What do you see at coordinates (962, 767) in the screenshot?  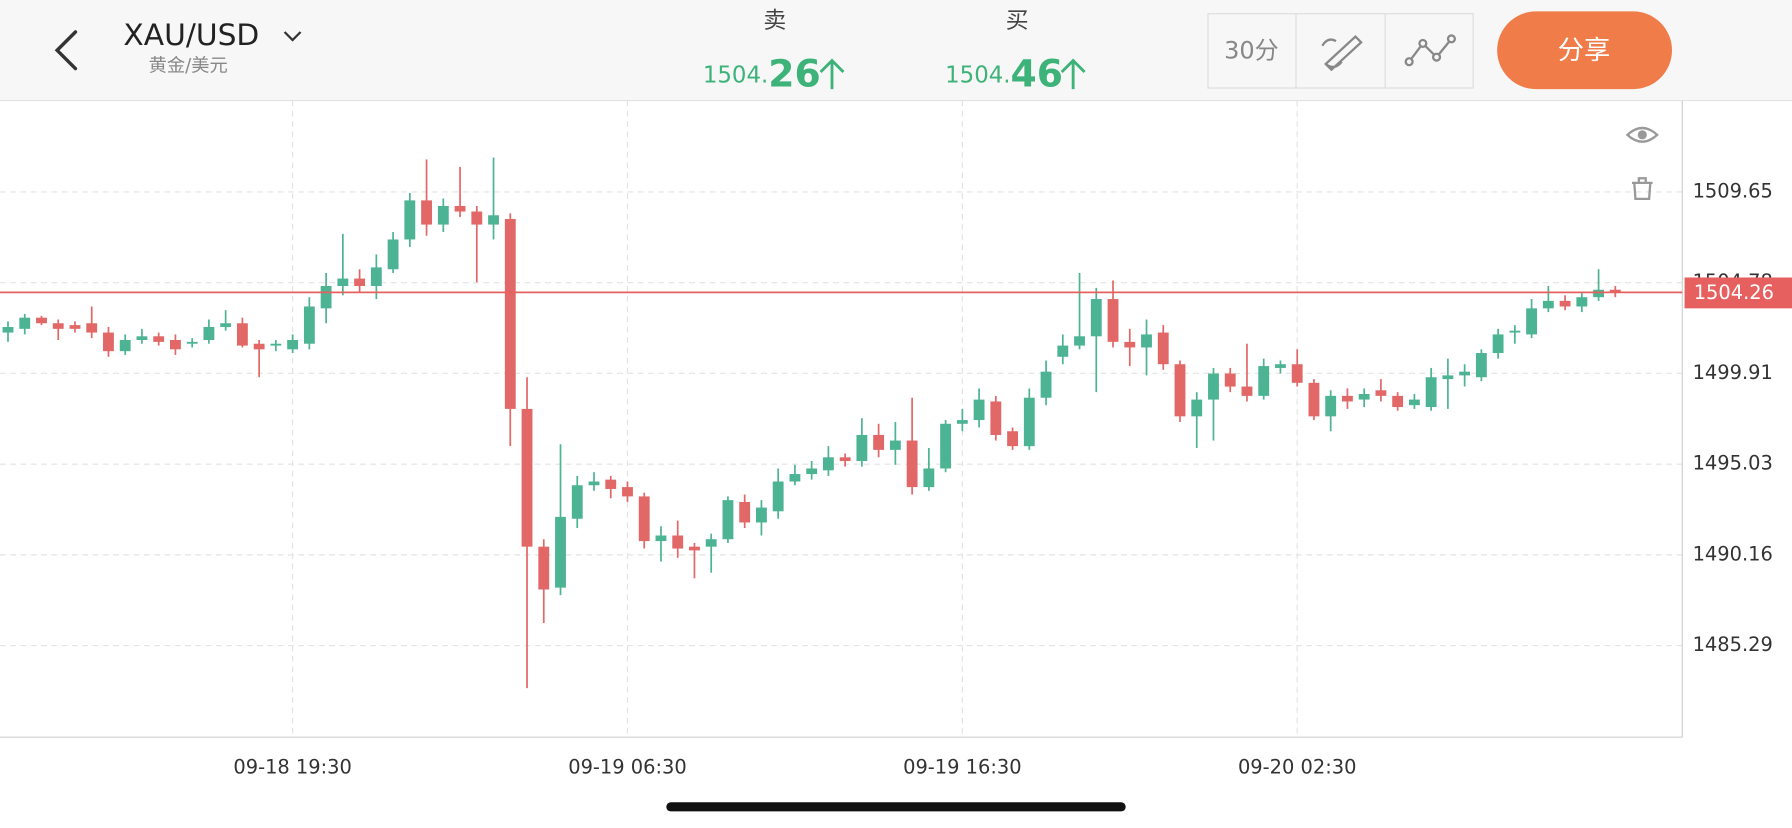 I see `x-tick-label: 09-19 16:30` at bounding box center [962, 767].